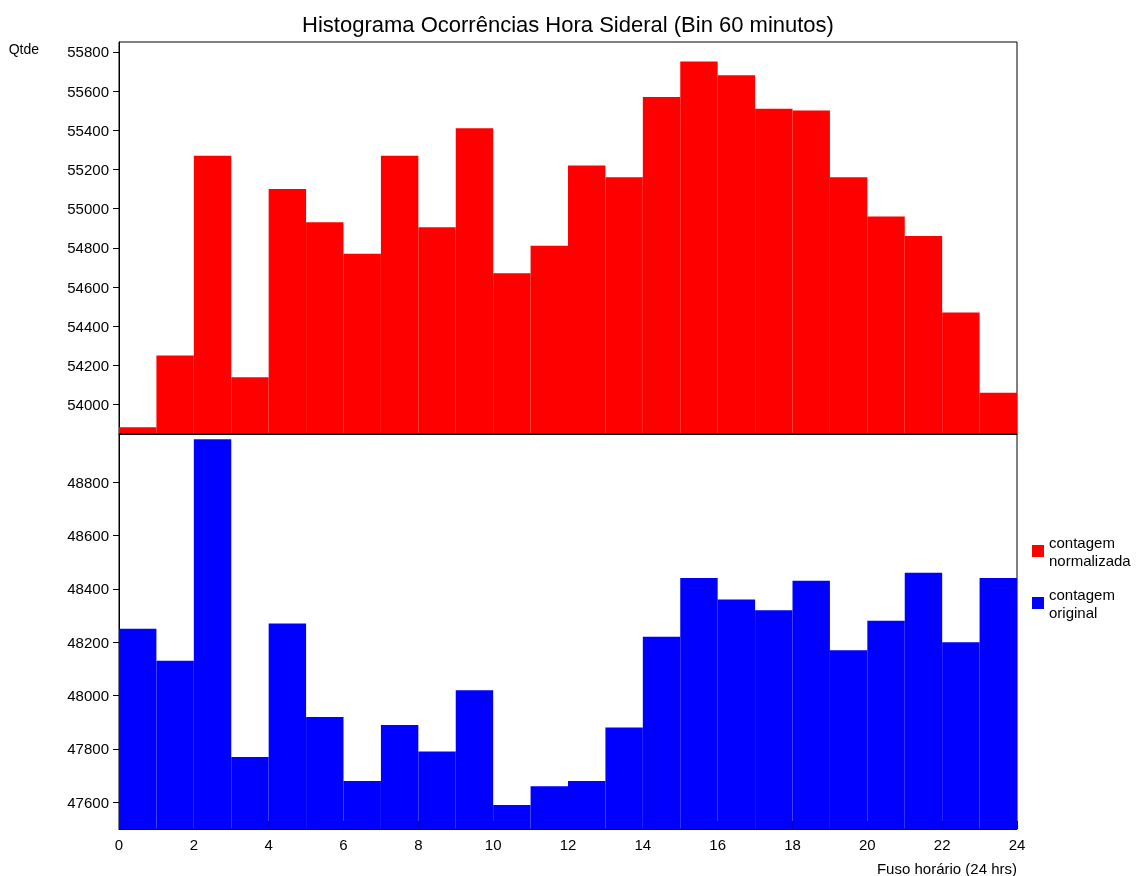 The width and height of the screenshot is (1136, 876). I want to click on y-tick-label: 48800, so click(88, 482).